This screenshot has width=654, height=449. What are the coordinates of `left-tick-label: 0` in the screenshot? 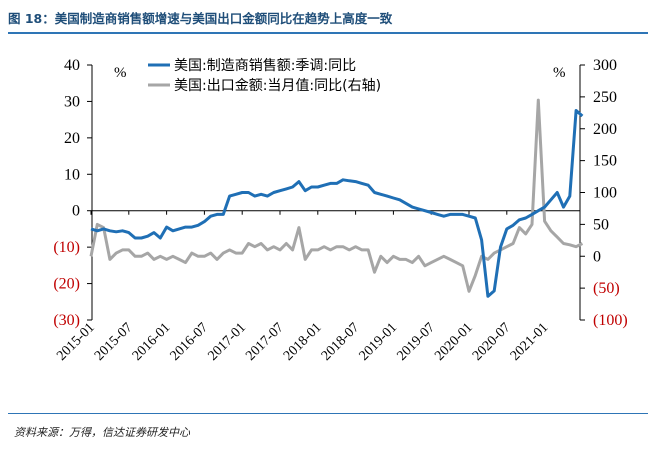 It's located at (76, 211).